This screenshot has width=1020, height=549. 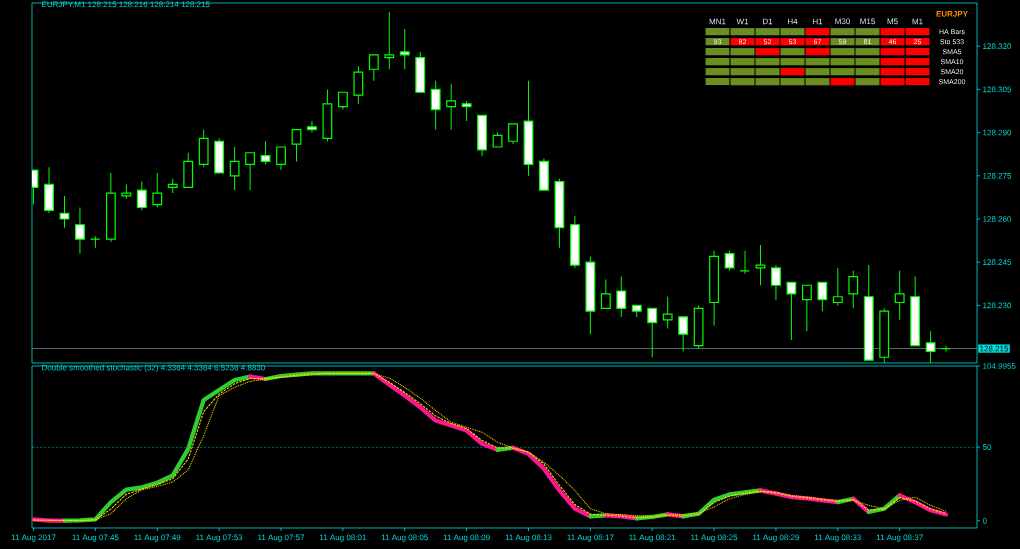 What do you see at coordinates (892, 21) in the screenshot?
I see `category-label: M5` at bounding box center [892, 21].